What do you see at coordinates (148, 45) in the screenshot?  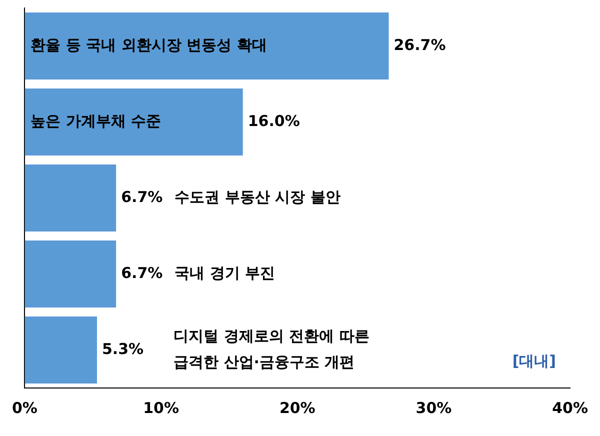 I see `y-tick-label: 환율 등 국내 외환시장 변동성 확대` at bounding box center [148, 45].